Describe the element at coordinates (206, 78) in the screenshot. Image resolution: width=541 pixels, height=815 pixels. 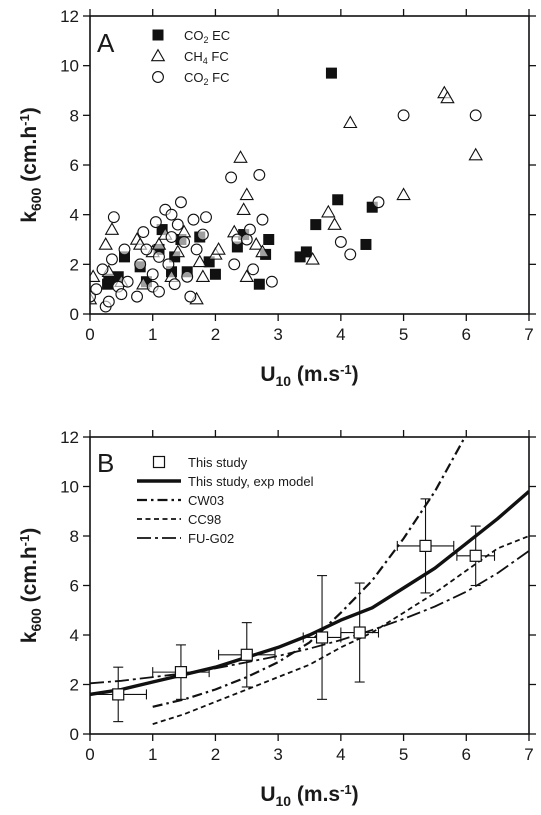
I see `legend-label: CO2 FC` at that location.